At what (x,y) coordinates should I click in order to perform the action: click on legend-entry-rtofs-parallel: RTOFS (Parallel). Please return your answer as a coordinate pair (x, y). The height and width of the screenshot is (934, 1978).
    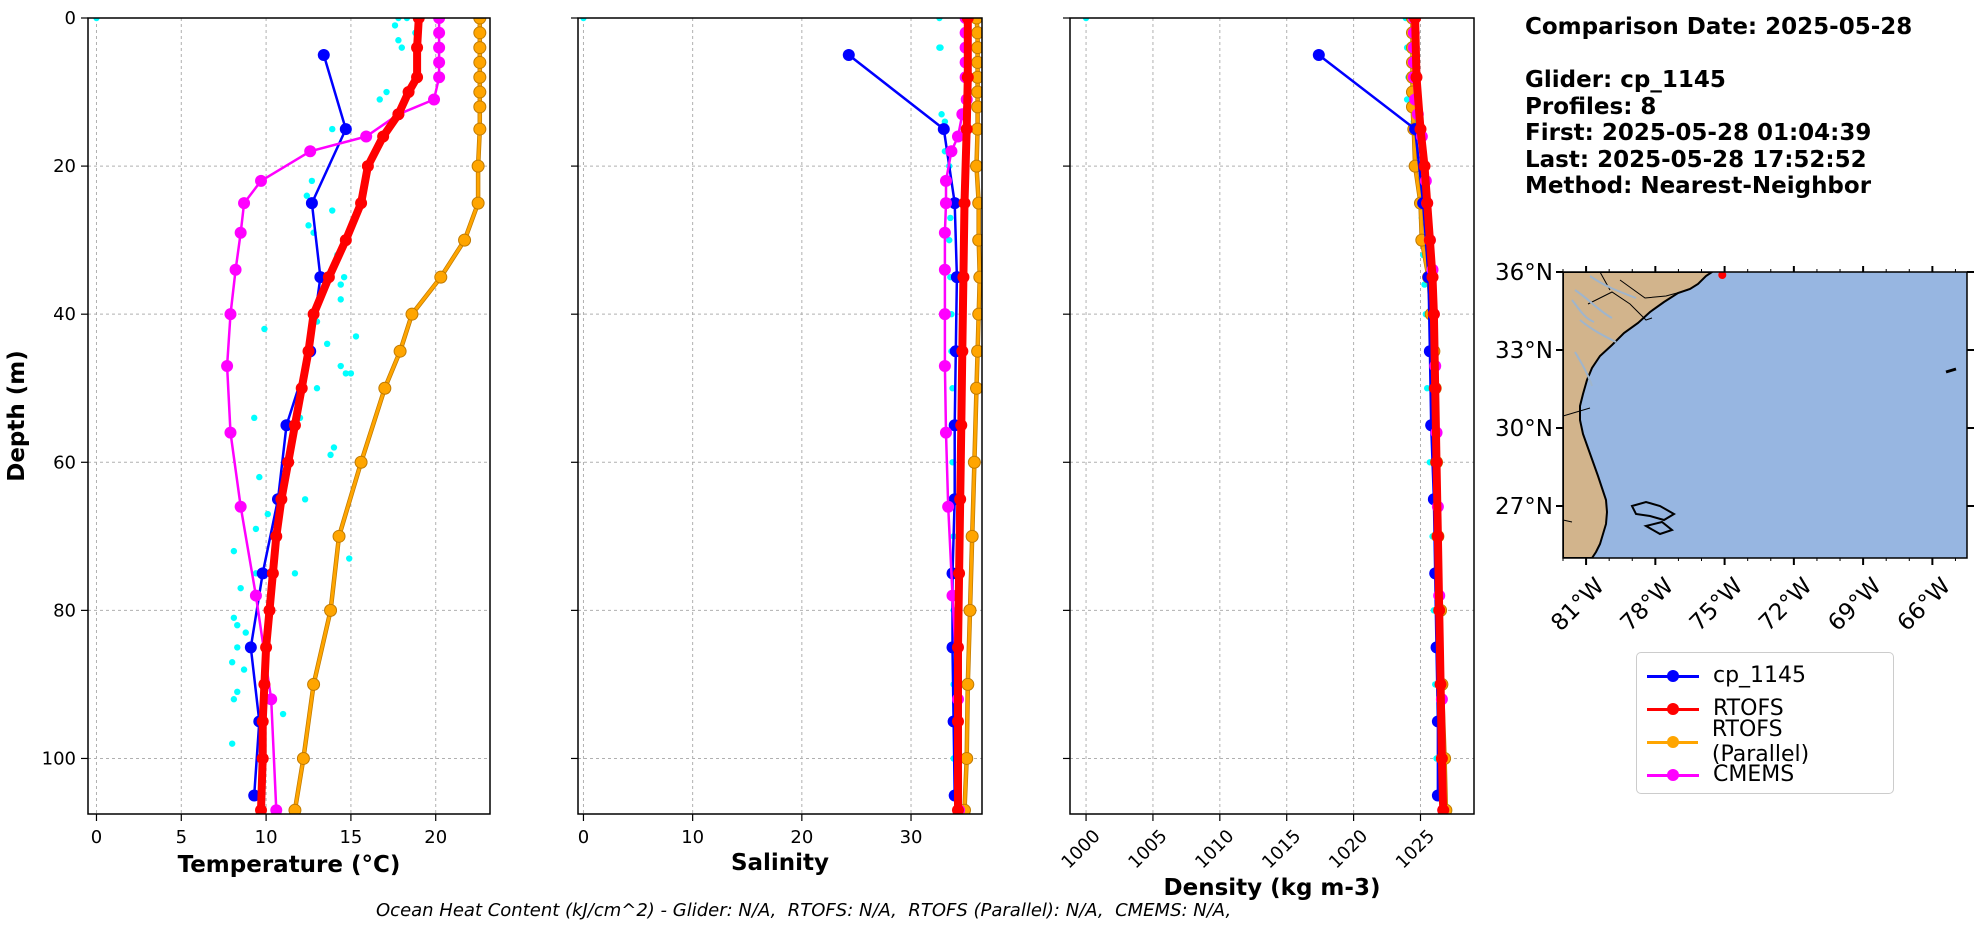
    Looking at the image, I should click on (1765, 742).